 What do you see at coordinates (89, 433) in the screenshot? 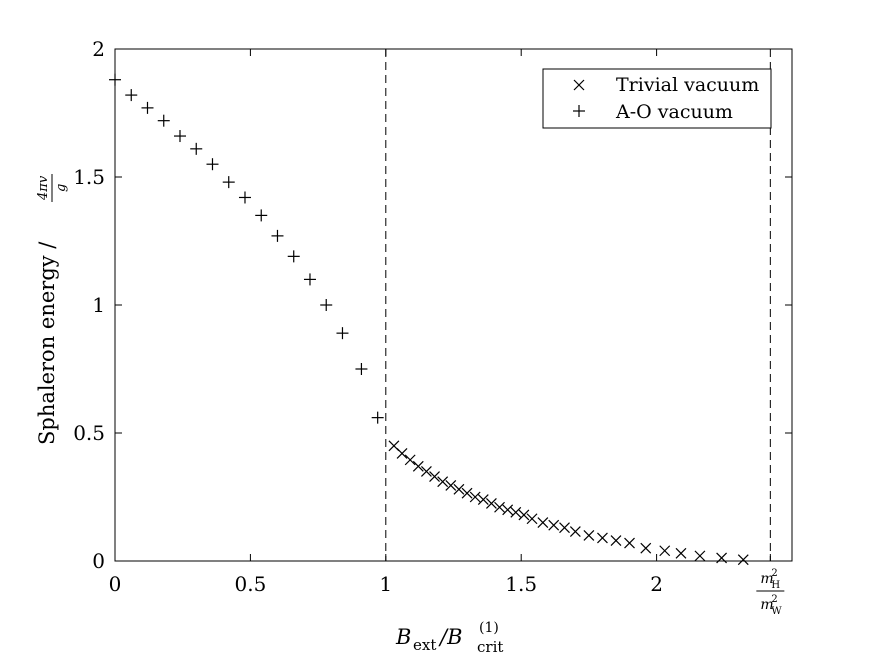
I see `y-tick-label: 0.5` at bounding box center [89, 433].